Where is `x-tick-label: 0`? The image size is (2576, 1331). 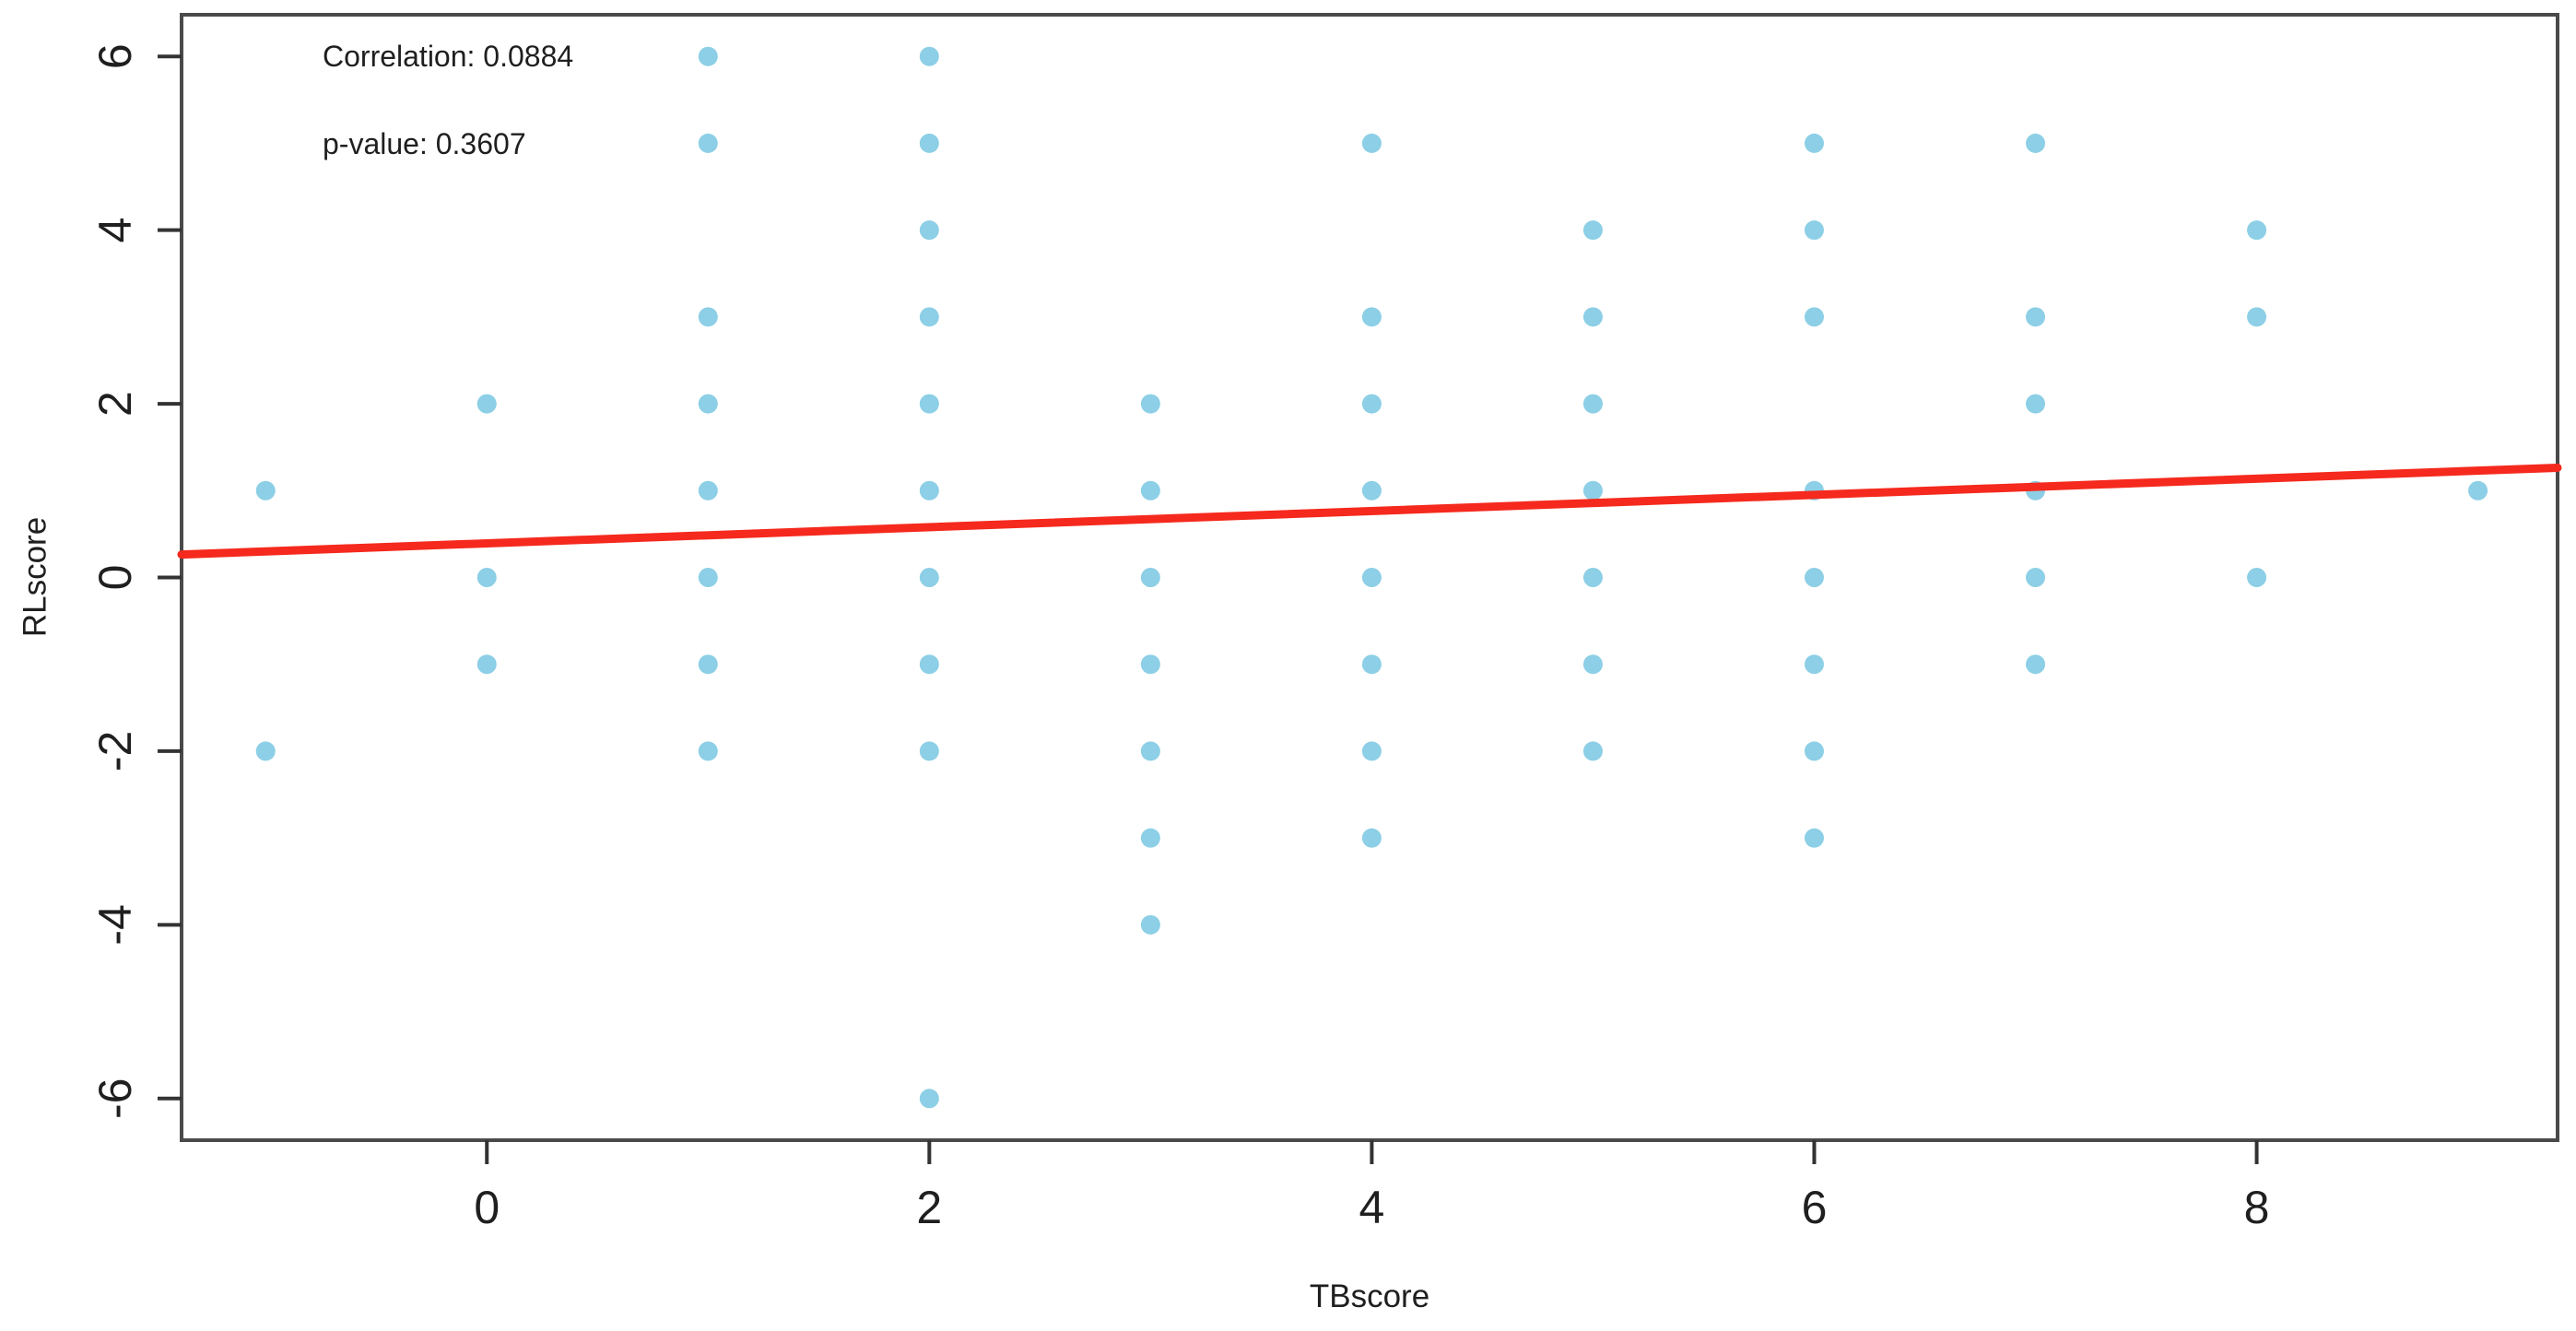
x-tick-label: 0 is located at coordinates (487, 1207).